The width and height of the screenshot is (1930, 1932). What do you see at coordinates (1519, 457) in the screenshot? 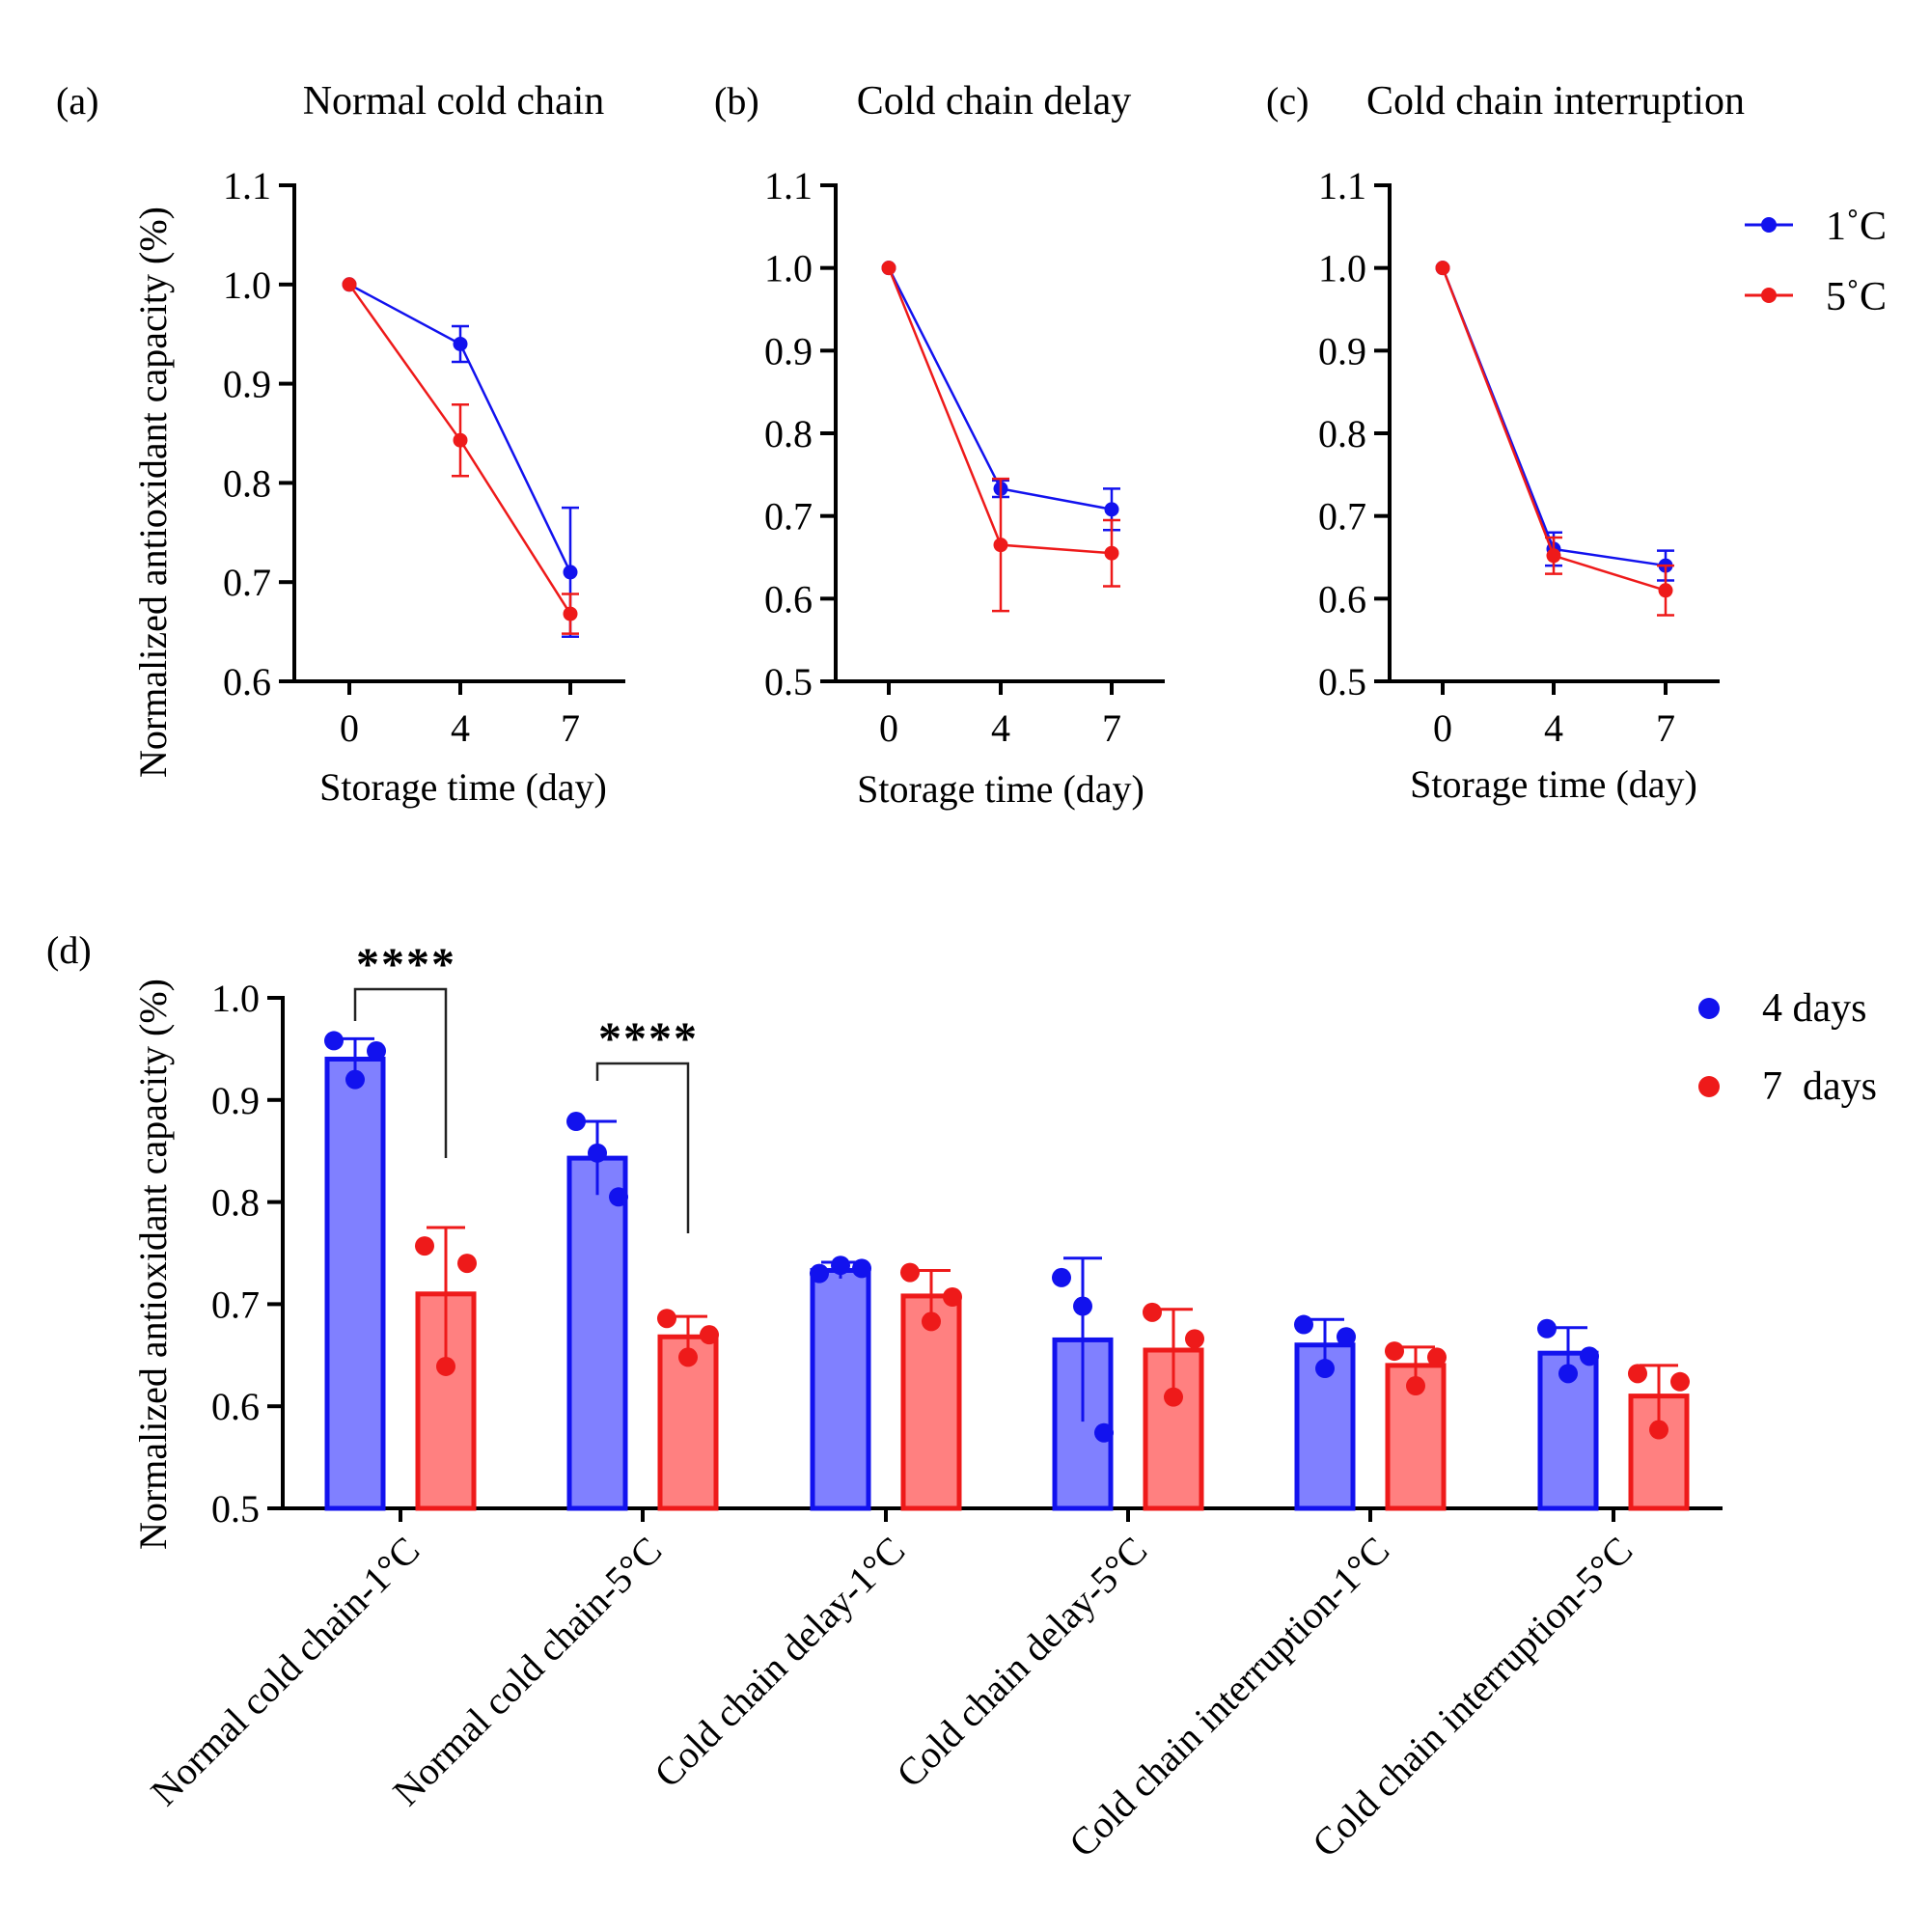
I see `panel-c-plot: 0.5 0.6 0.7 0.8 0.9 1.0 1.1 0 4 7` at bounding box center [1519, 457].